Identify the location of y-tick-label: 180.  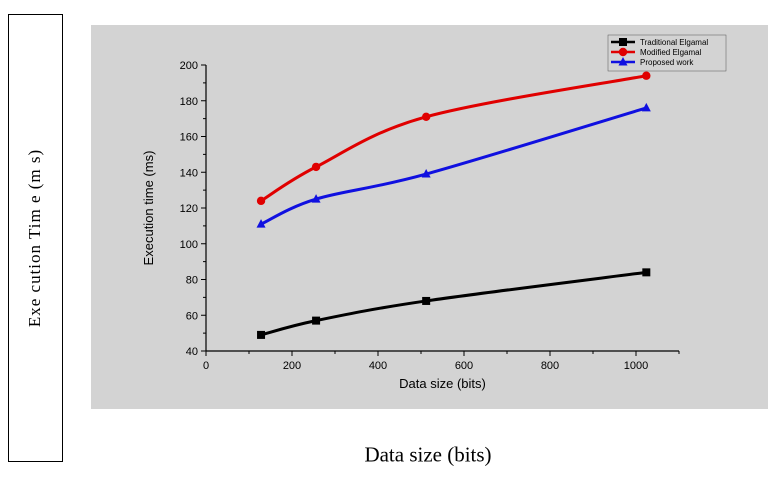
(189, 102).